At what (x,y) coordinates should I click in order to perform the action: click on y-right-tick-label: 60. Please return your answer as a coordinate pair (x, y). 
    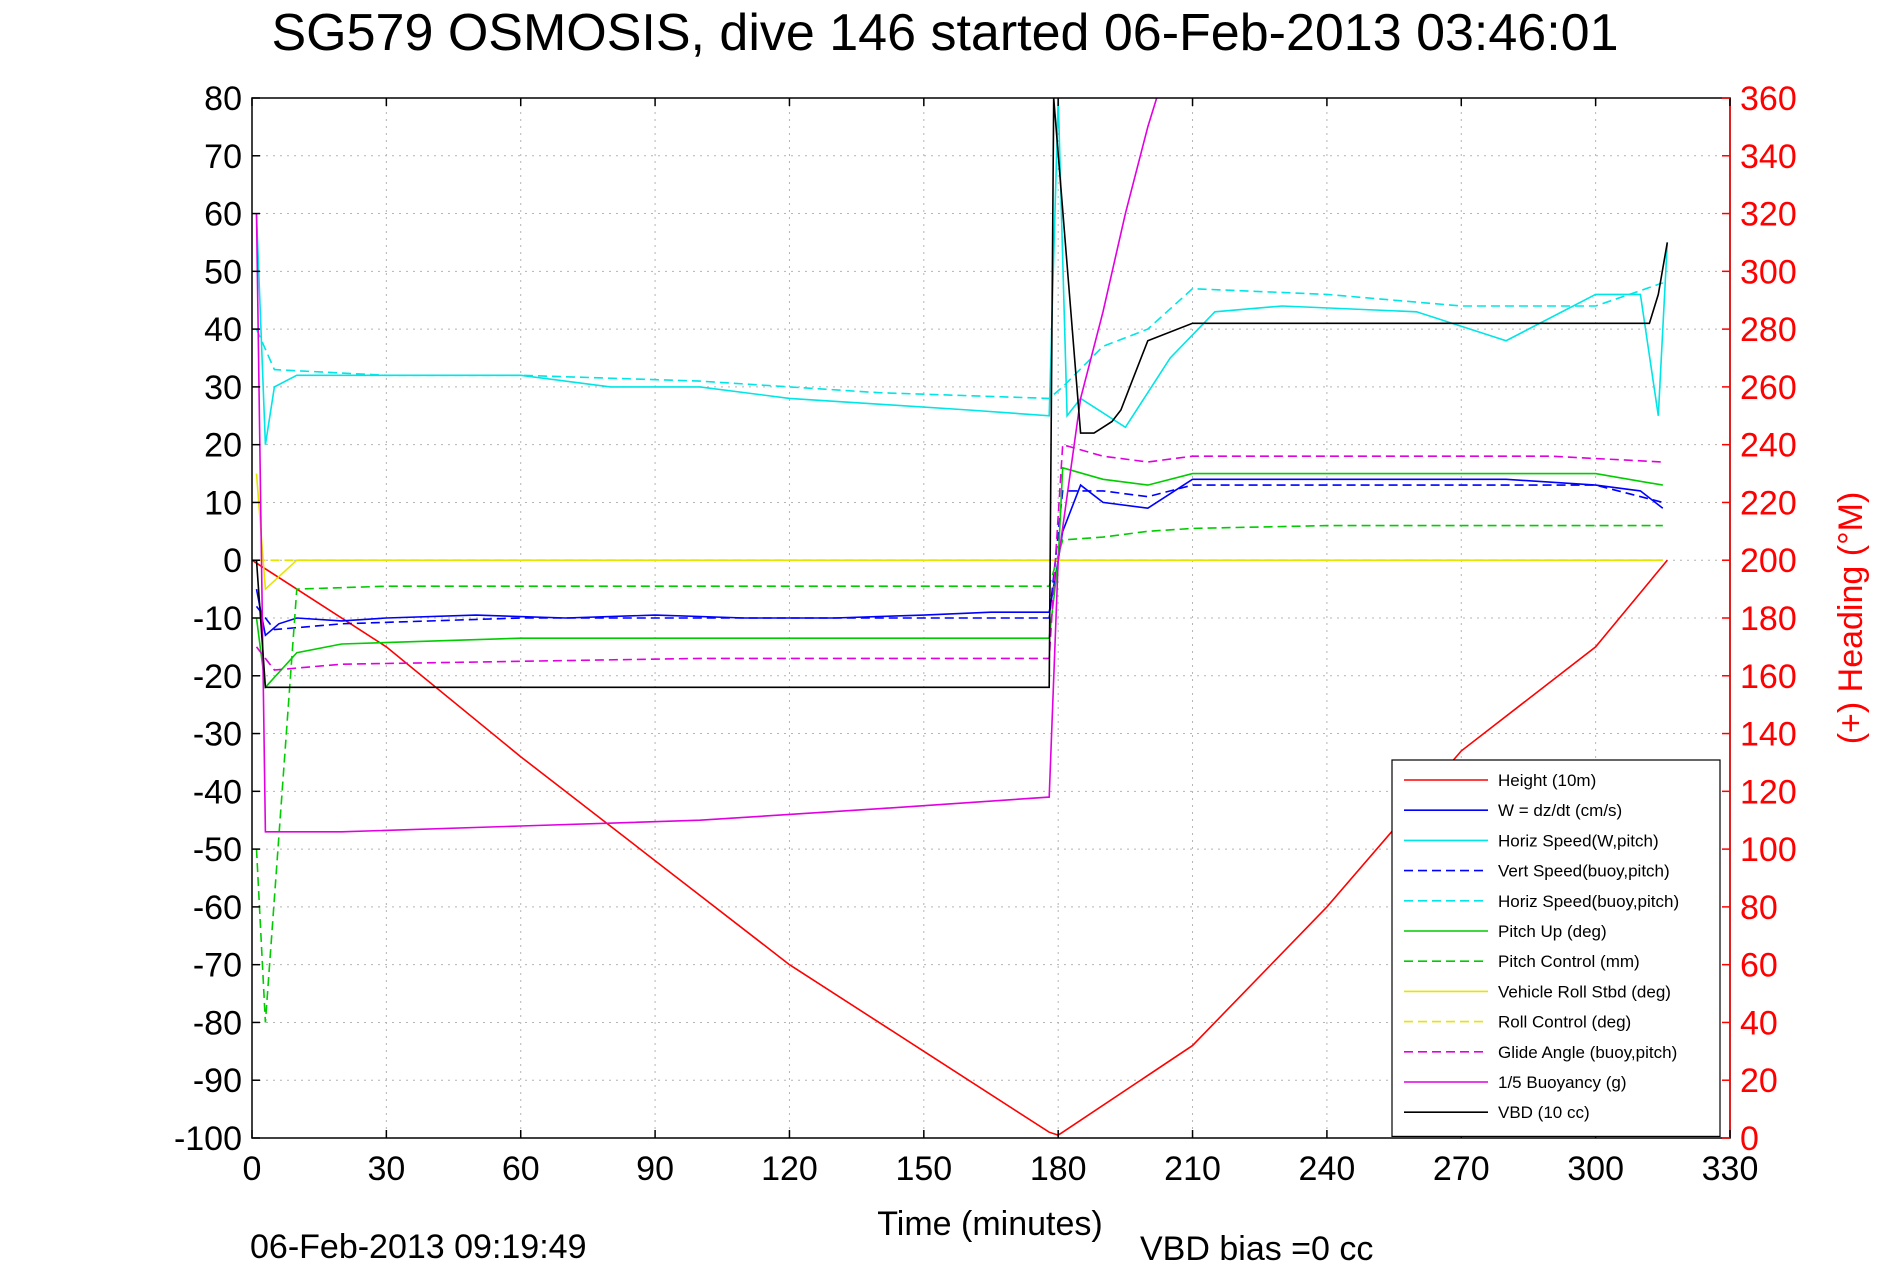
    Looking at the image, I should click on (1759, 966).